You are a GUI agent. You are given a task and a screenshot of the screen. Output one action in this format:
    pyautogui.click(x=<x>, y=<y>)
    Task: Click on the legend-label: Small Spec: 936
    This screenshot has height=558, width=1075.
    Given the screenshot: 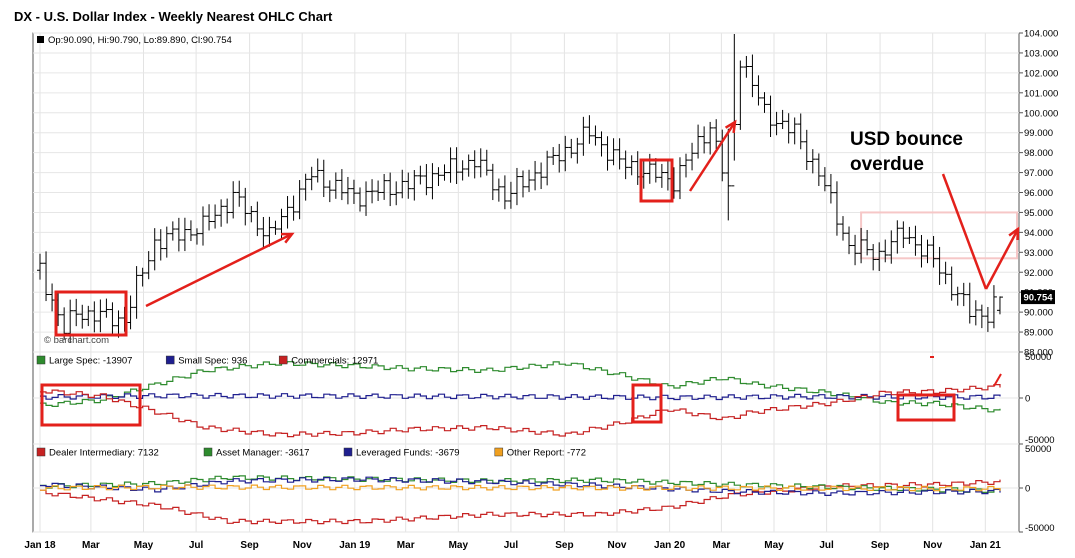 What is the action you would take?
    pyautogui.click(x=212, y=361)
    